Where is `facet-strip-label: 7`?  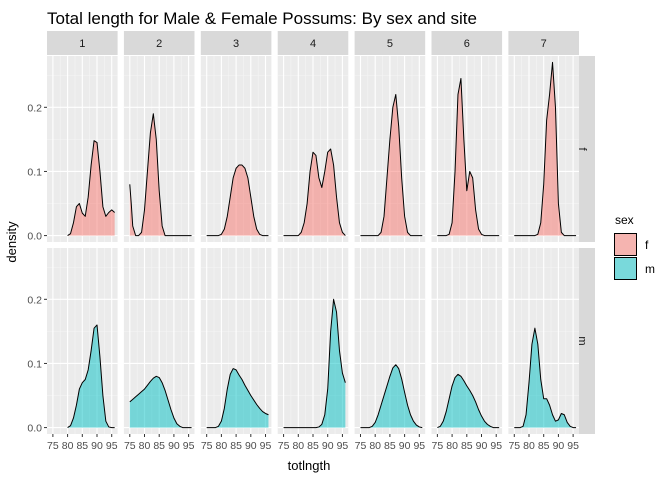 facet-strip-label: 7 is located at coordinates (544, 44).